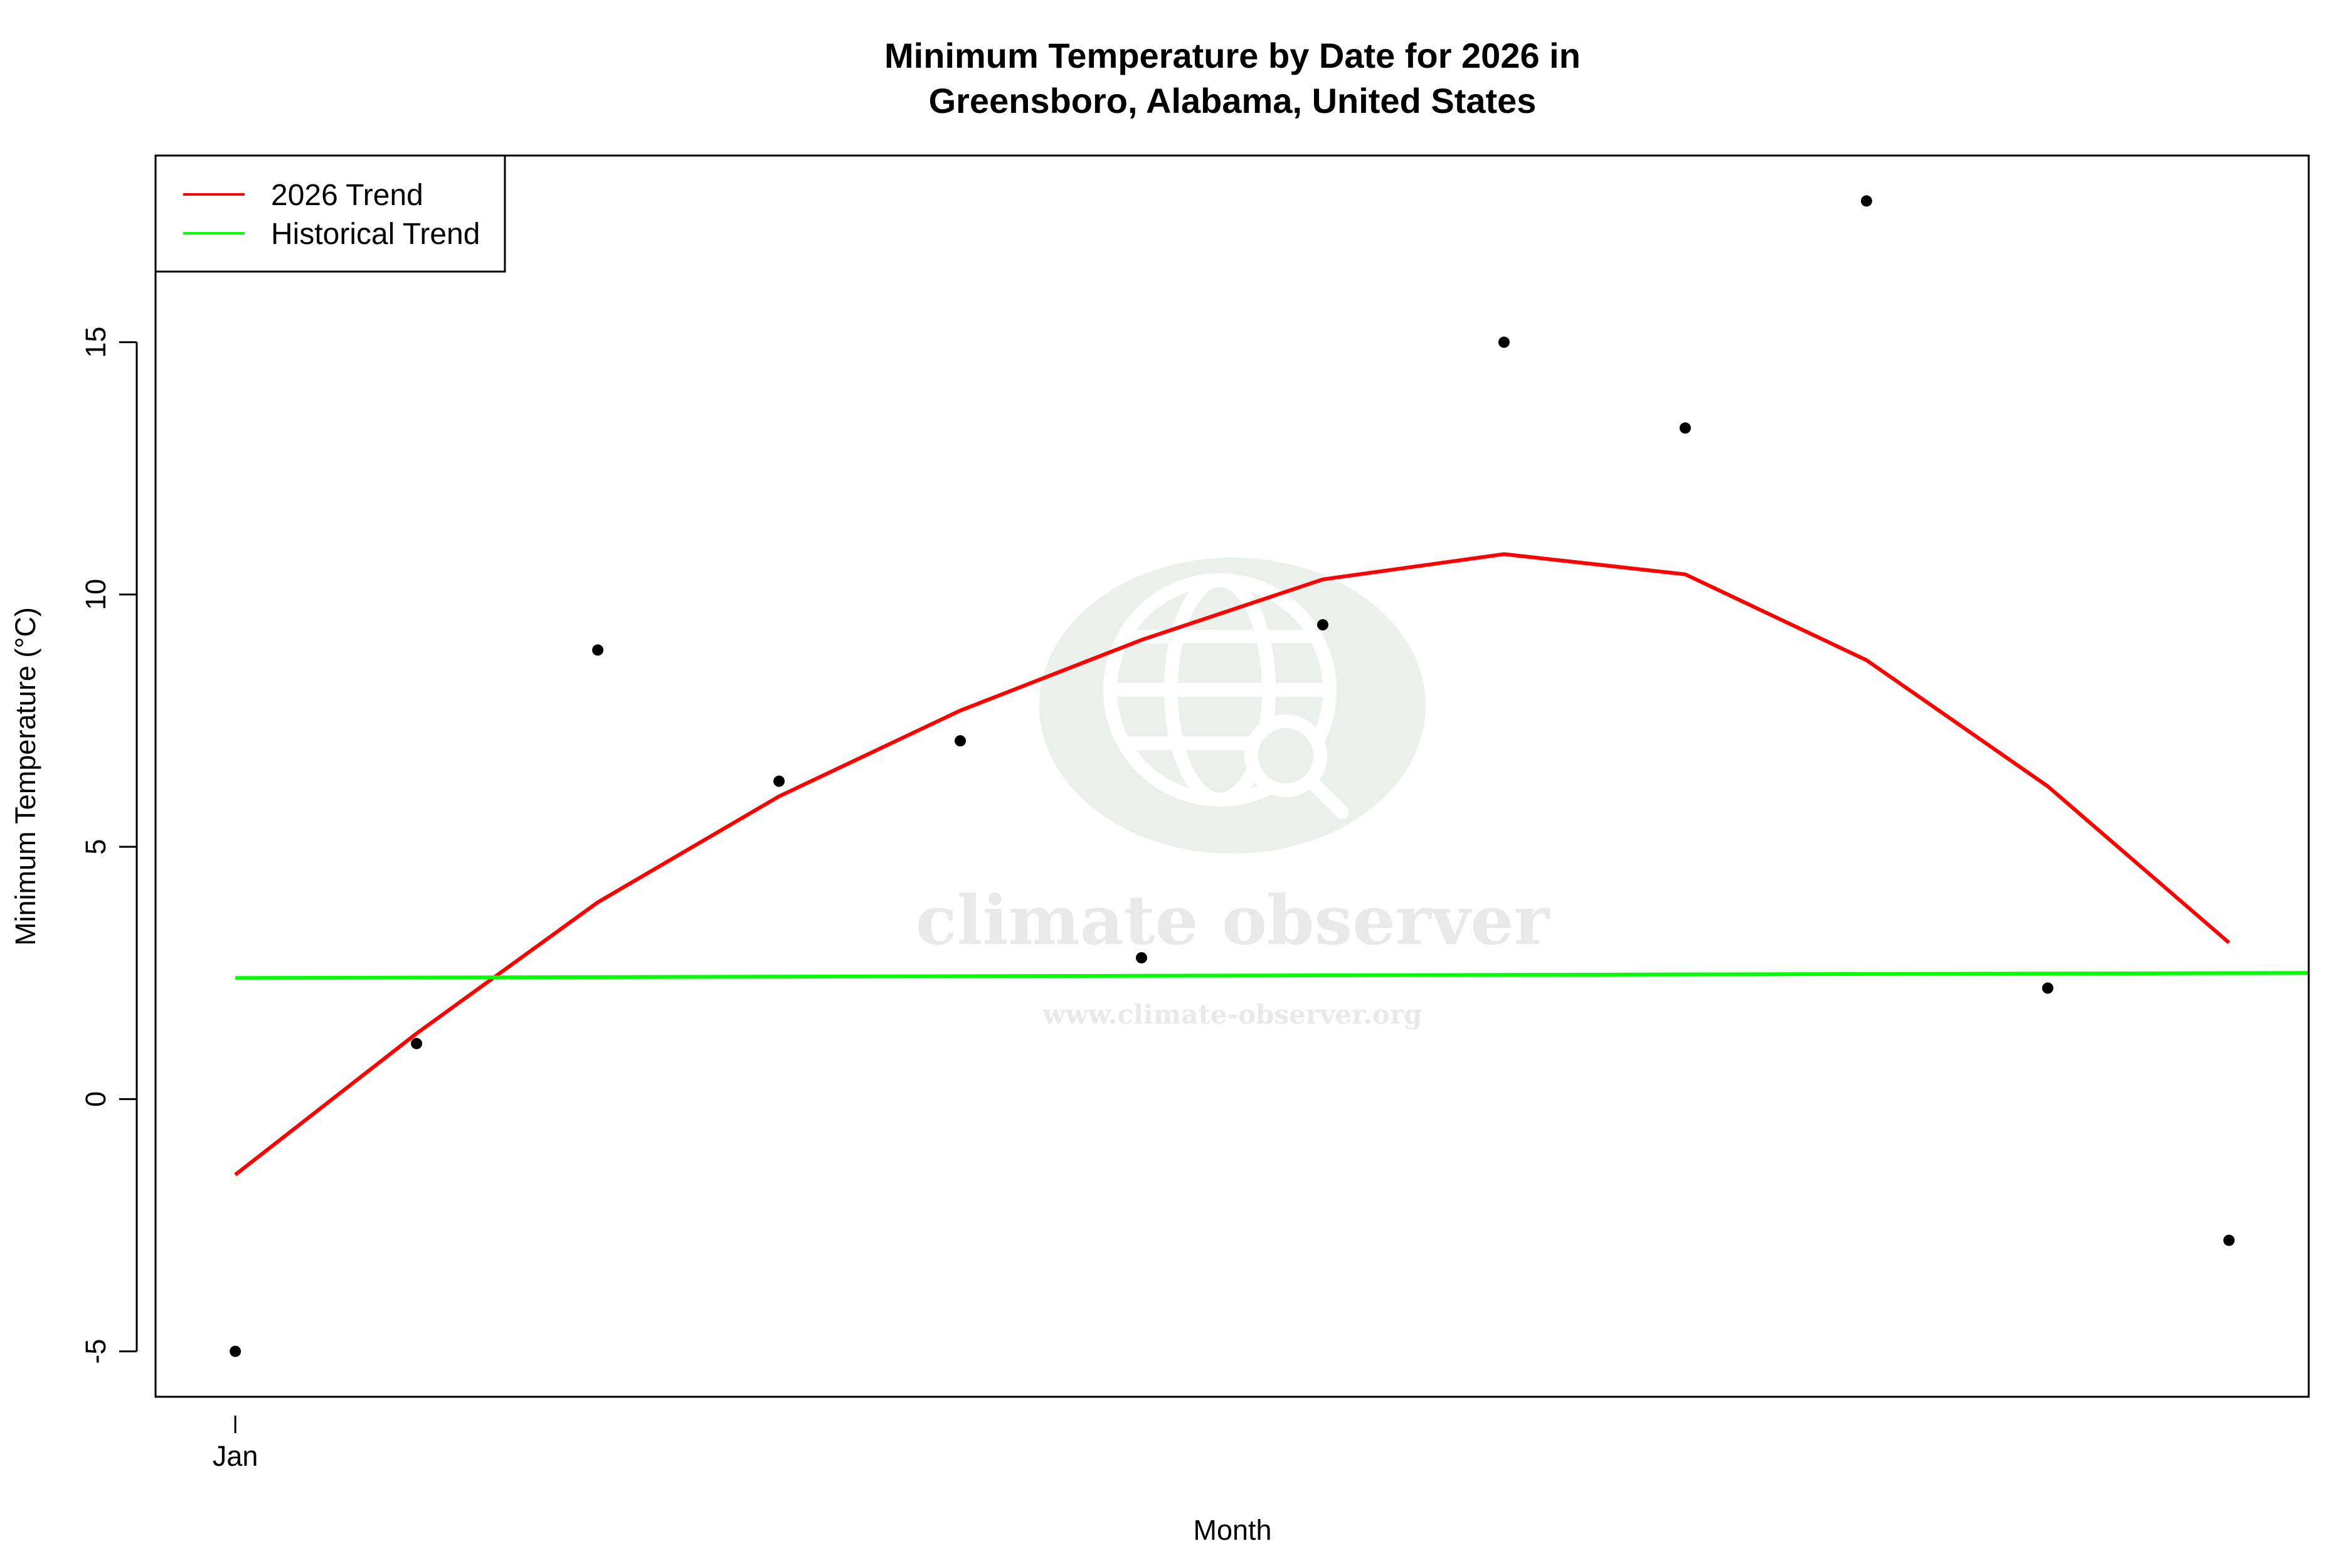 This screenshot has width=2352, height=1568. I want to click on x-tick-label: Jan, so click(235, 1456).